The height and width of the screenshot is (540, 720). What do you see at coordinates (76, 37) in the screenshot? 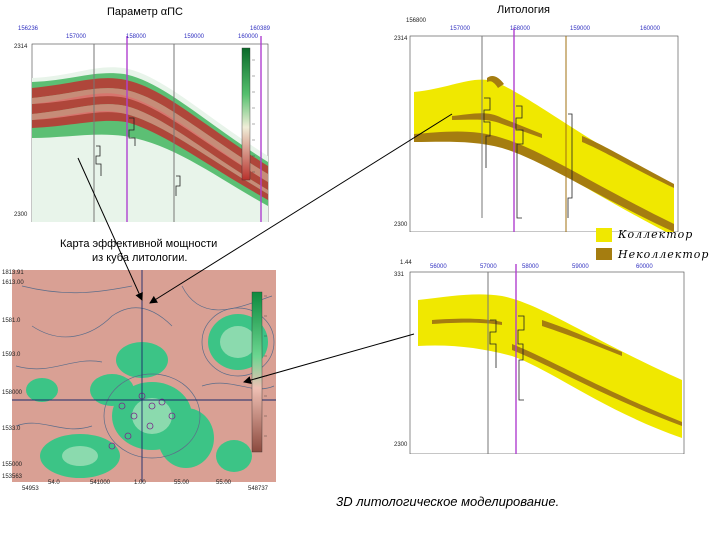
I see `ps-top-label-2: 157000` at bounding box center [76, 37].